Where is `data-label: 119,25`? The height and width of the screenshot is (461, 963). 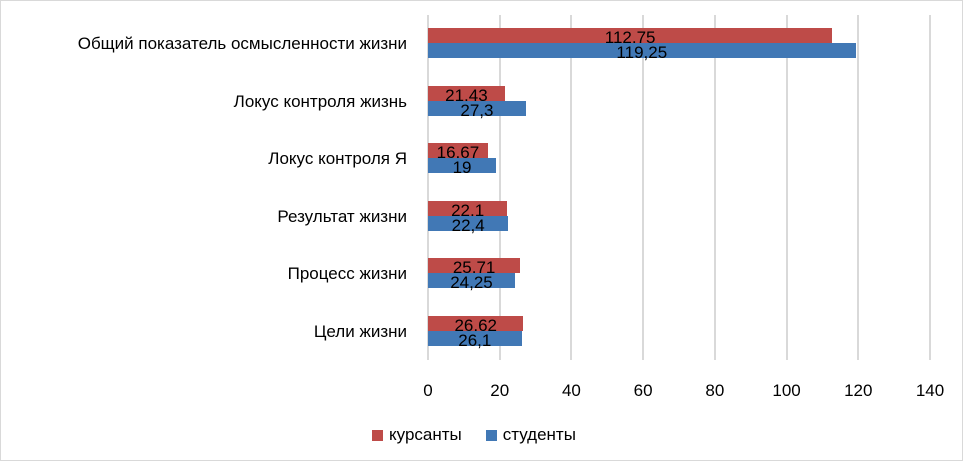
data-label: 119,25 is located at coordinates (642, 52).